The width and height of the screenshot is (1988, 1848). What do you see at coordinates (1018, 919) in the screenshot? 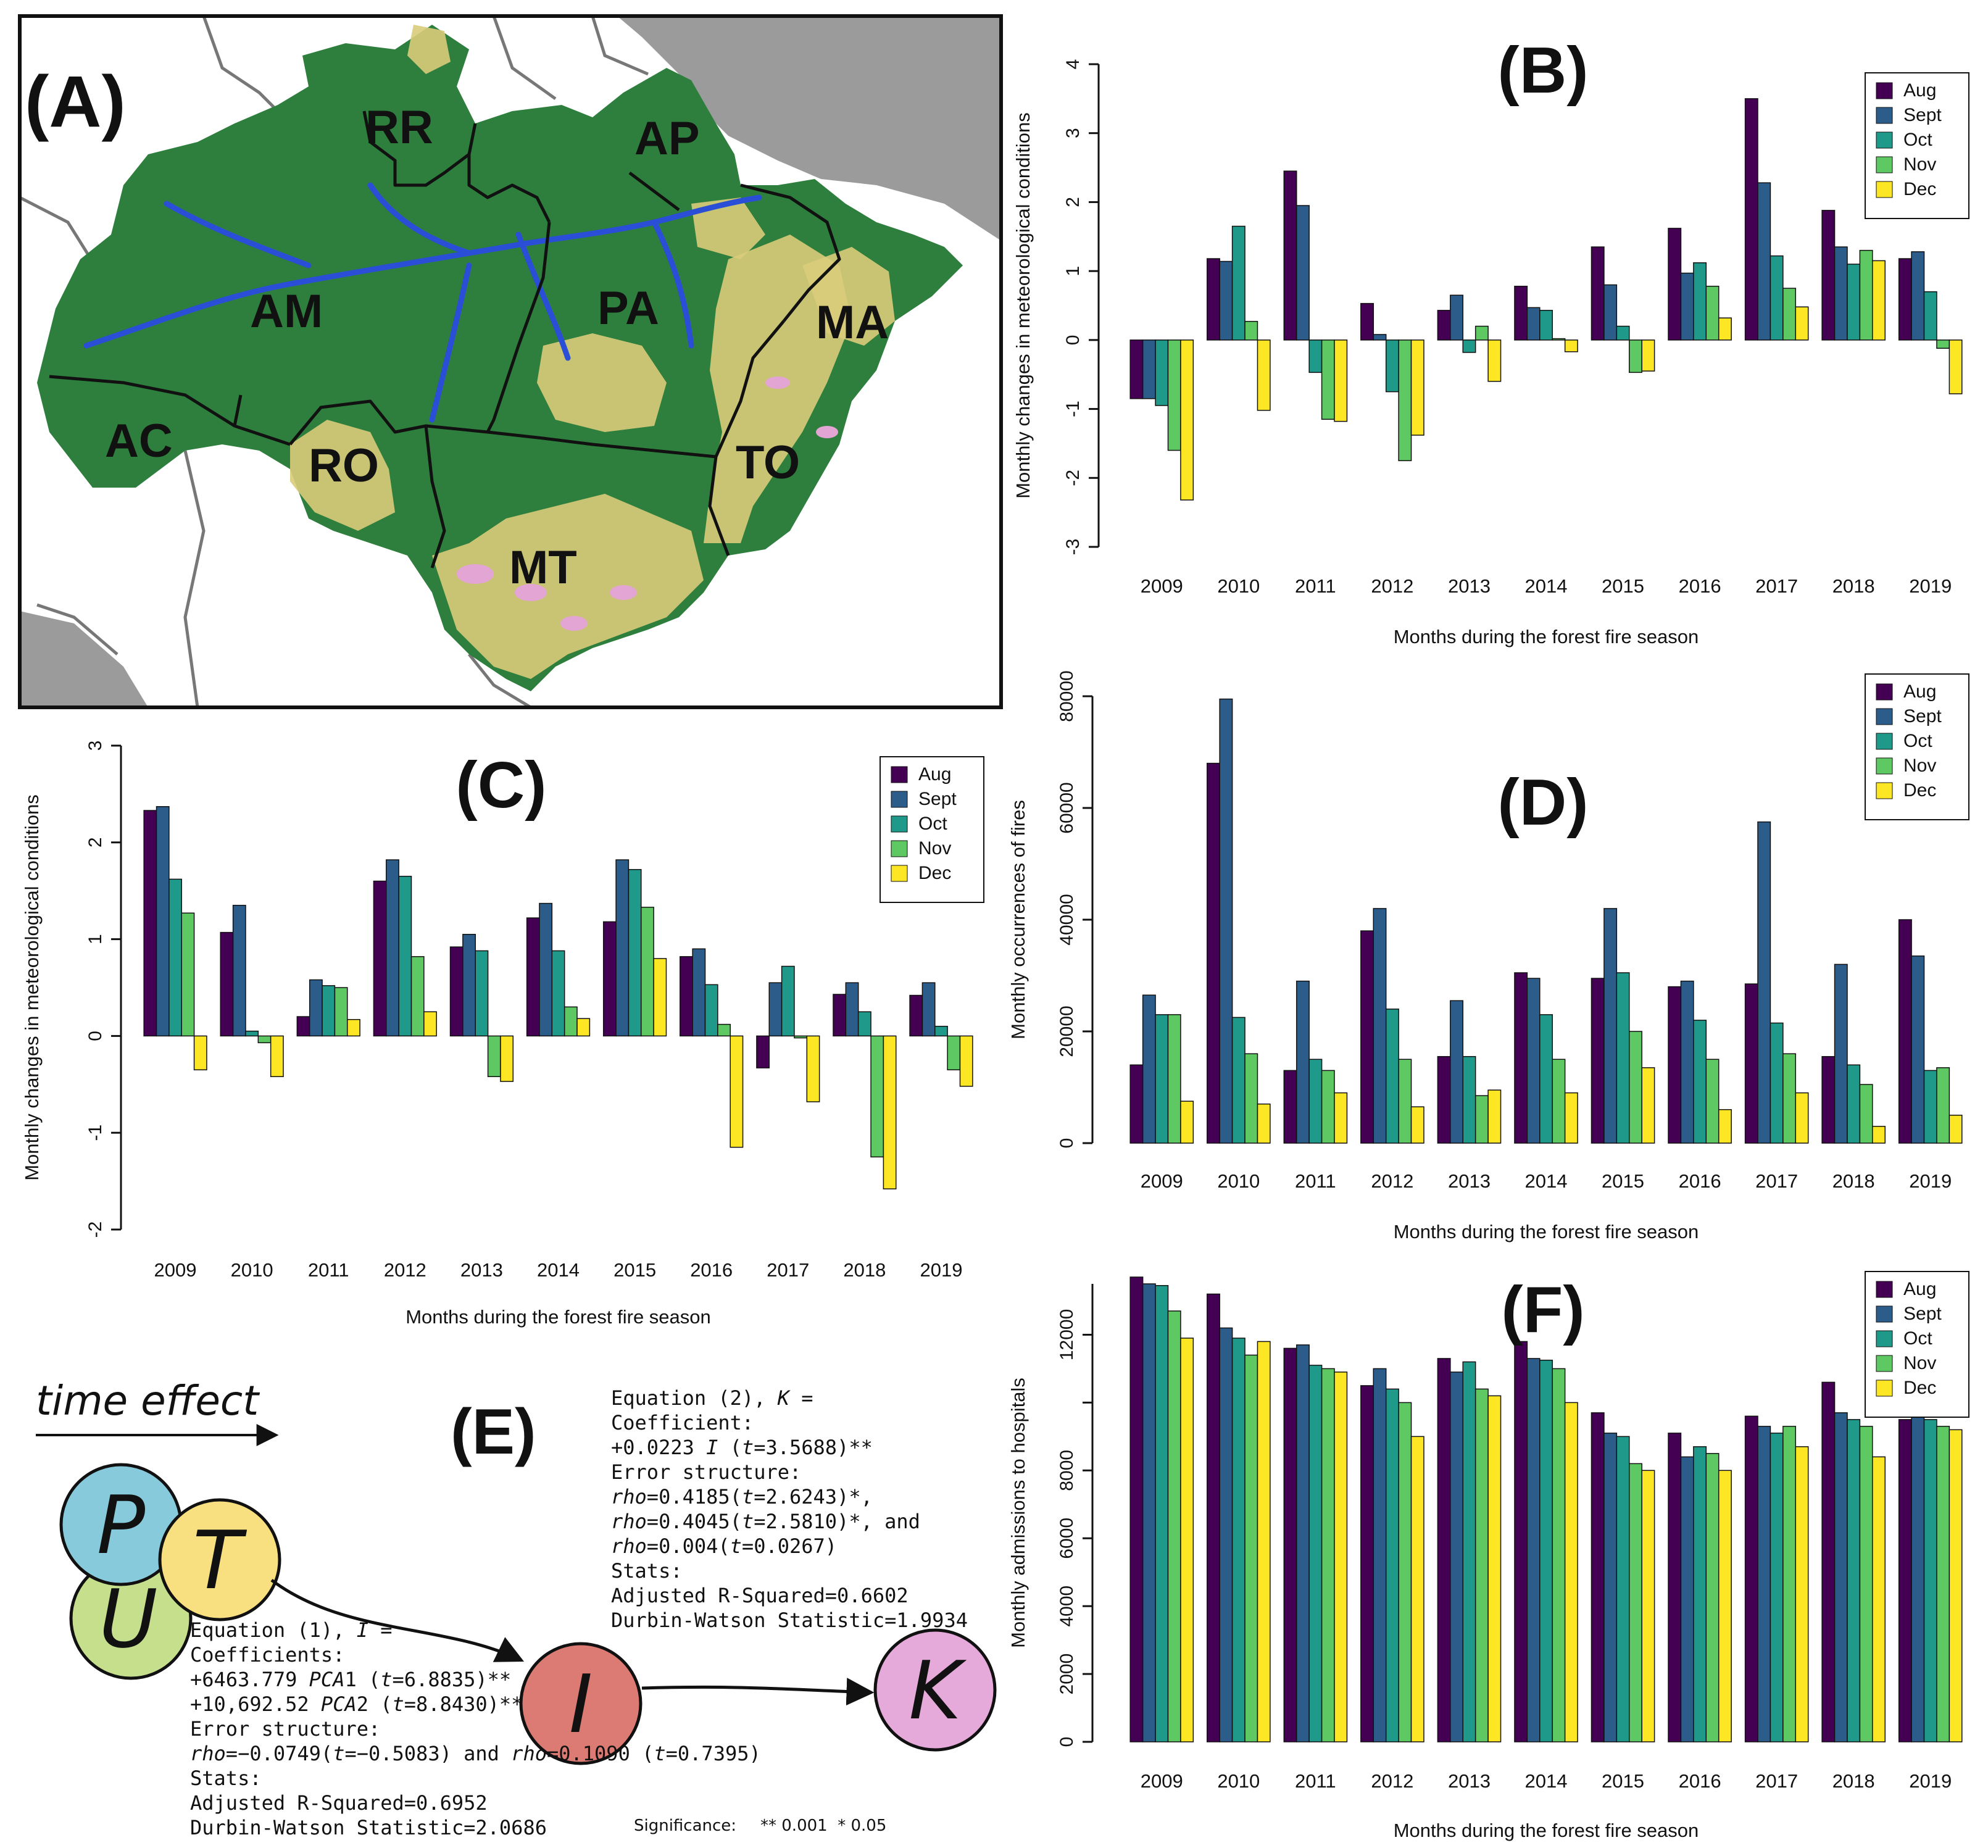
I see `y-axis-title: Monthly occurrences of fires` at bounding box center [1018, 919].